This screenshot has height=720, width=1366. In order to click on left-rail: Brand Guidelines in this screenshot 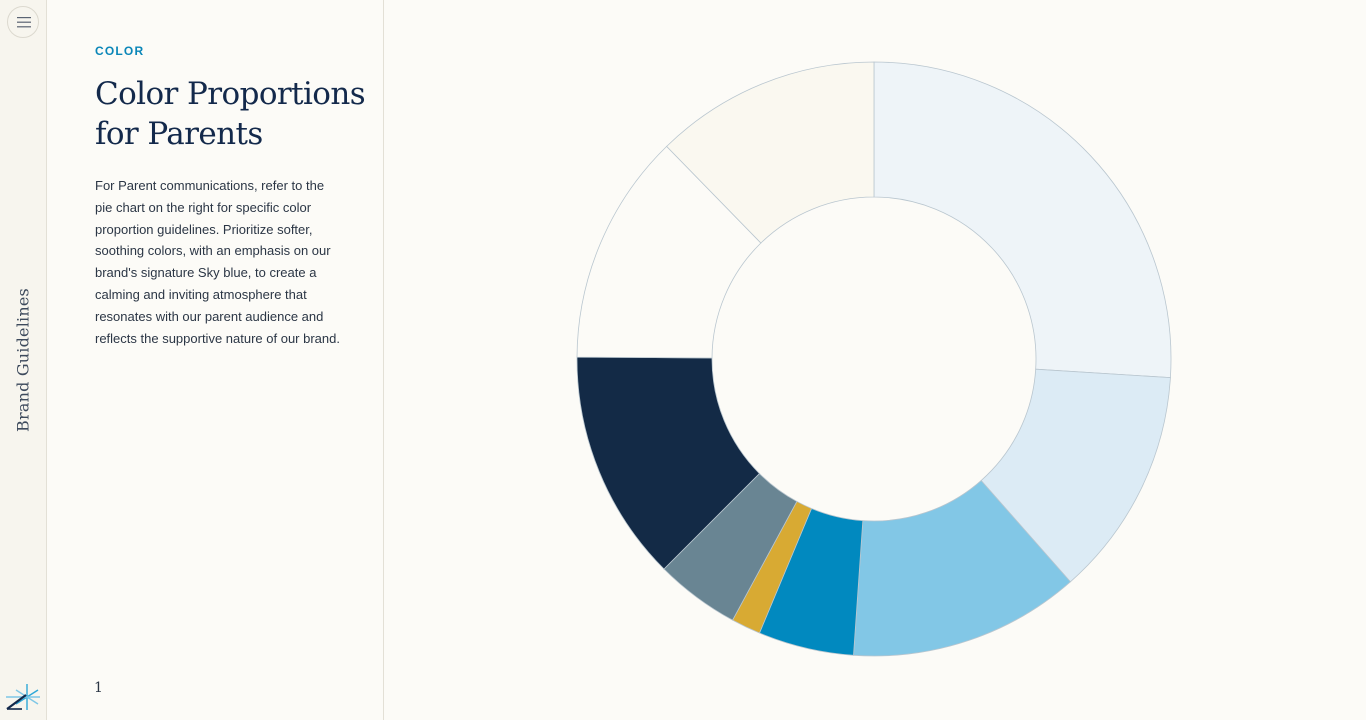, I will do `click(23, 360)`.